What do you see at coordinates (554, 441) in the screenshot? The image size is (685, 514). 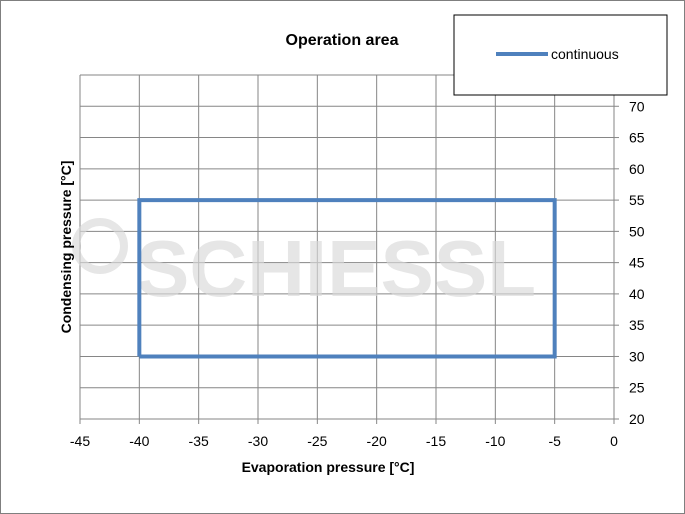 I see `x-tick-label: -5` at bounding box center [554, 441].